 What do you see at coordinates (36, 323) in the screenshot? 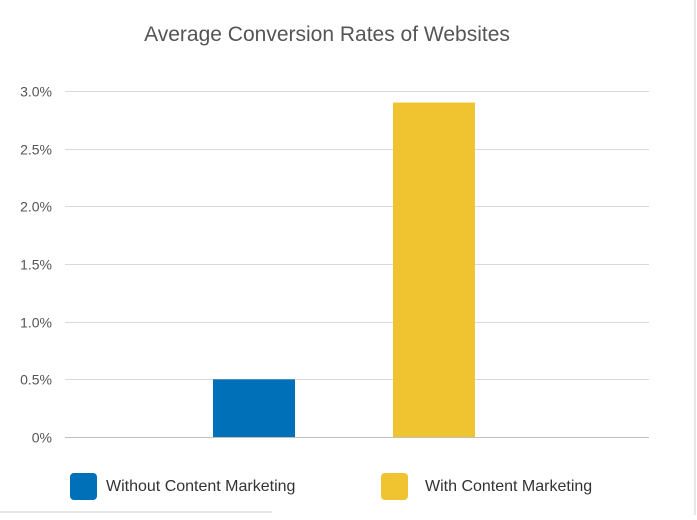
I see `y-tick-label: 1.0%` at bounding box center [36, 323].